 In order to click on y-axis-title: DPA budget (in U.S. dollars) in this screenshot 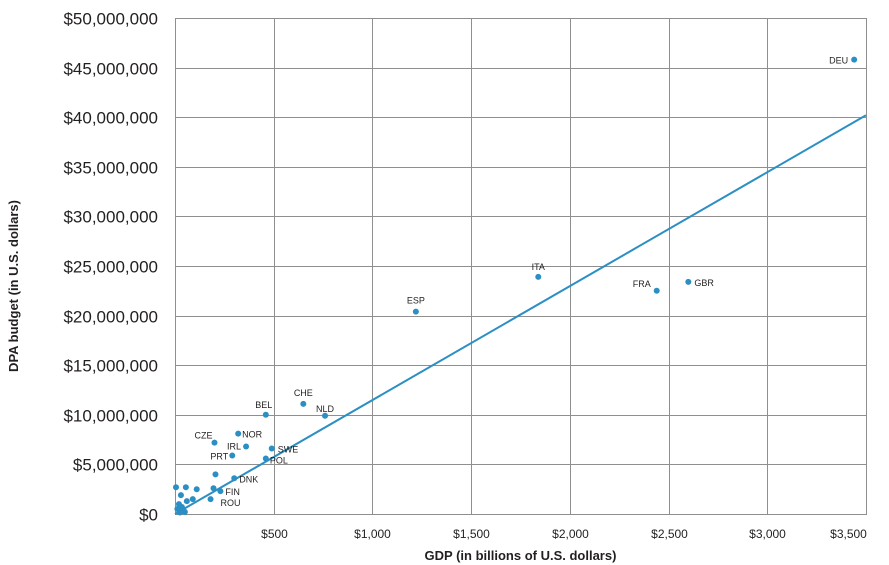, I will do `click(13, 286)`.